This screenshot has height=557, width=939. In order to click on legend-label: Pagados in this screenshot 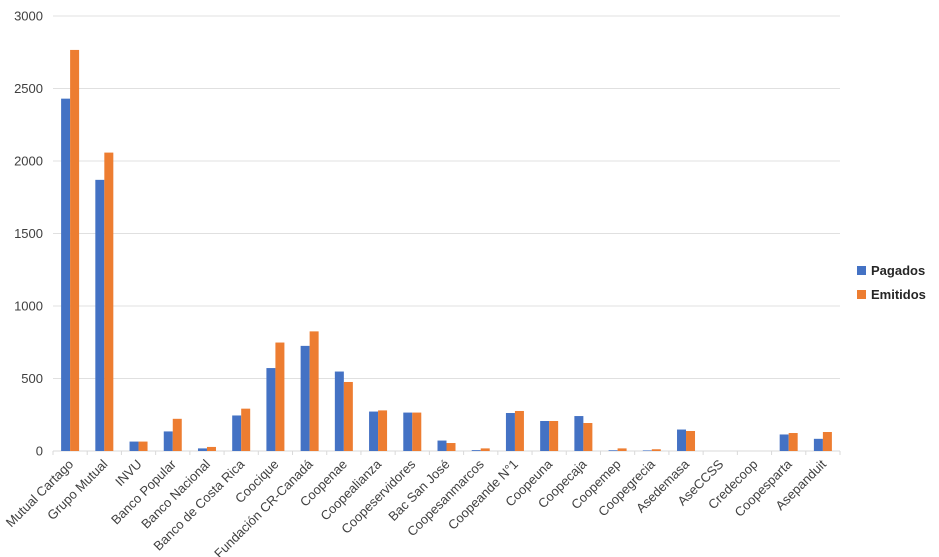, I will do `click(898, 270)`.